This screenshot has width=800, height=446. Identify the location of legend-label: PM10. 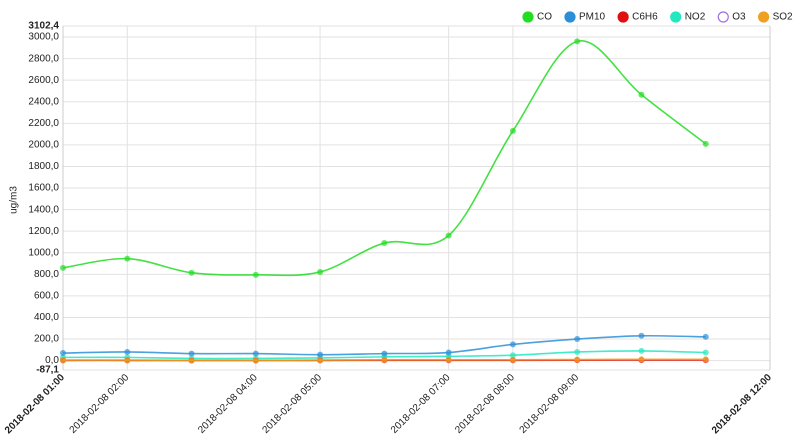
(592, 17).